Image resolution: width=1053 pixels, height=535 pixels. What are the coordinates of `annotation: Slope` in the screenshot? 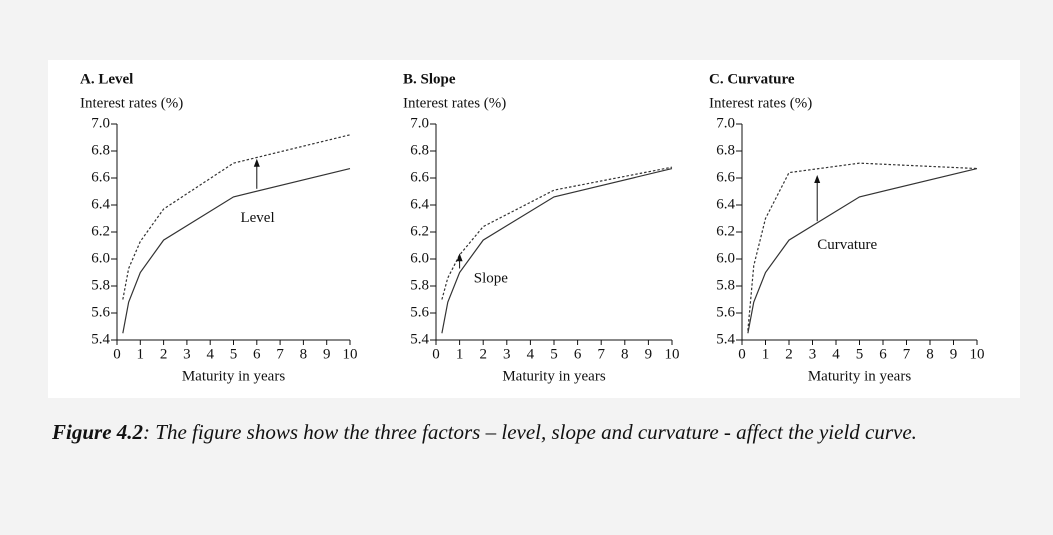 It's located at (491, 279).